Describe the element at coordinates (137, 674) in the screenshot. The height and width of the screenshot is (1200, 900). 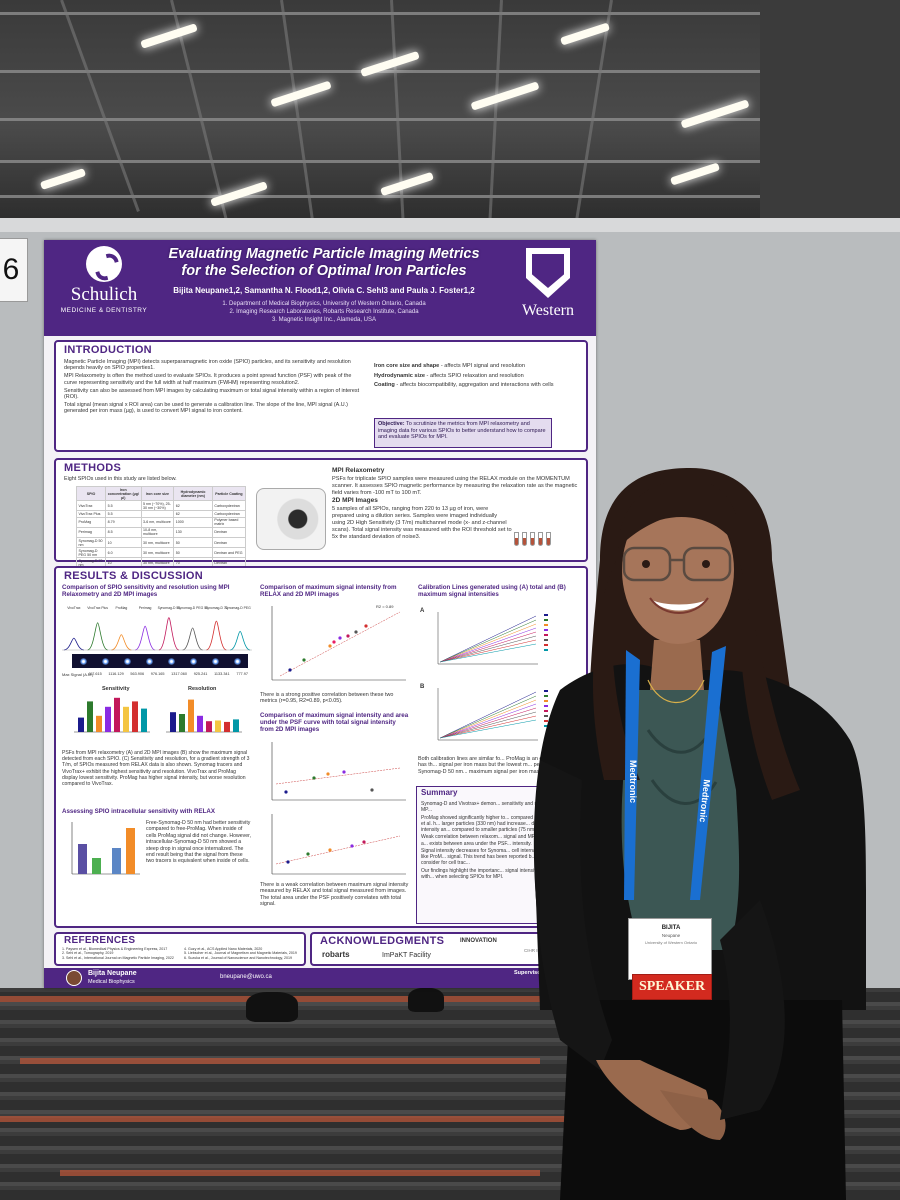
I see `max-signal-value: 563.906` at that location.